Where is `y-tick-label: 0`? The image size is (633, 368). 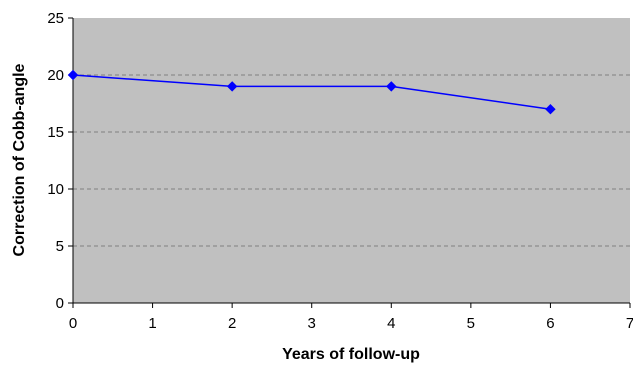
y-tick-label: 0 is located at coordinates (60, 303).